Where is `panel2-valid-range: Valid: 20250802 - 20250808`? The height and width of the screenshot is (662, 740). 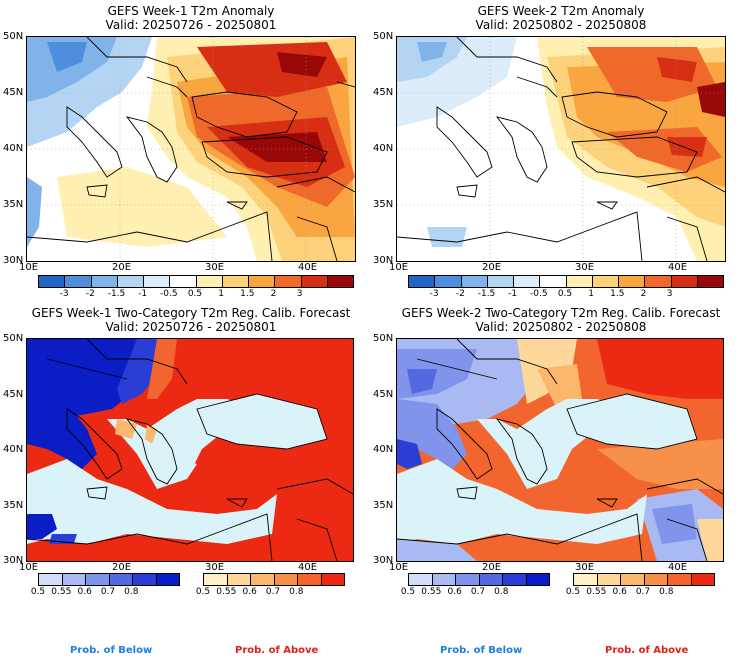
panel2-valid-range: Valid: 20250802 - 20250808 is located at coordinates (561, 25).